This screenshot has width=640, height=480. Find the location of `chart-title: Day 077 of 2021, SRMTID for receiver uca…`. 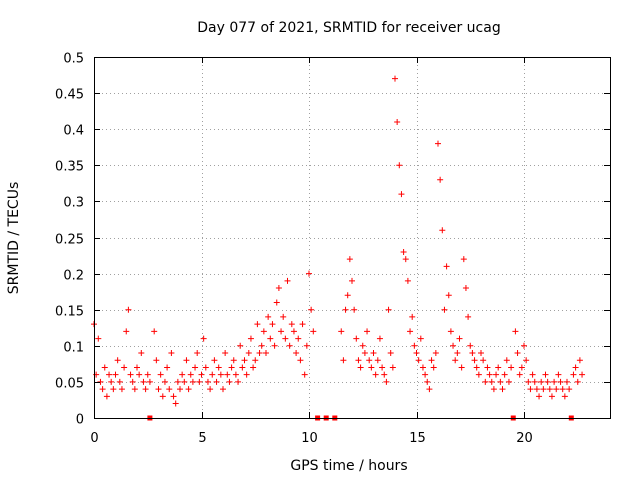

chart-title: Day 077 of 2021, SRMTID for receiver uca… is located at coordinates (348, 28).